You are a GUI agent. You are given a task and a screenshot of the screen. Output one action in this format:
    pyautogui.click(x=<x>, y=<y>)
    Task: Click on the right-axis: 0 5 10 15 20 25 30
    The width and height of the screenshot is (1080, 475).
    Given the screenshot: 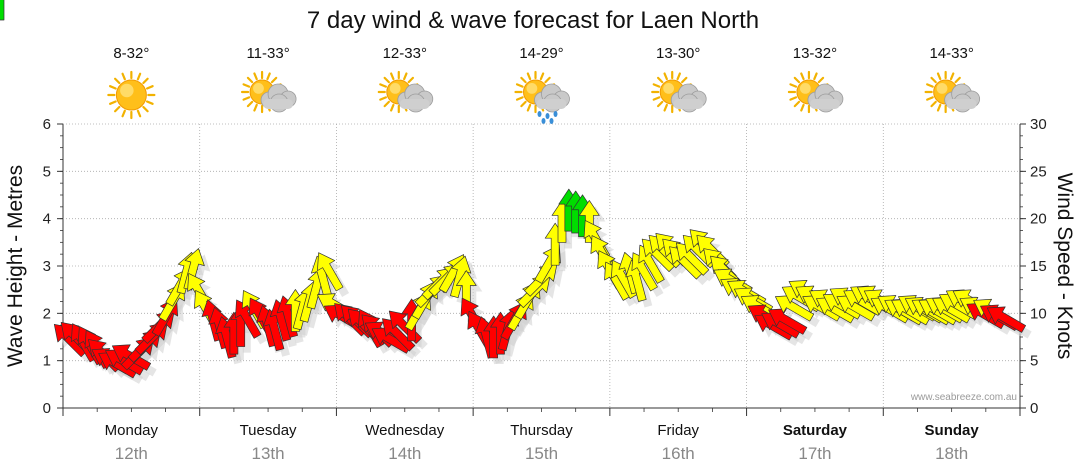 What is the action you would take?
    pyautogui.click(x=1033, y=266)
    